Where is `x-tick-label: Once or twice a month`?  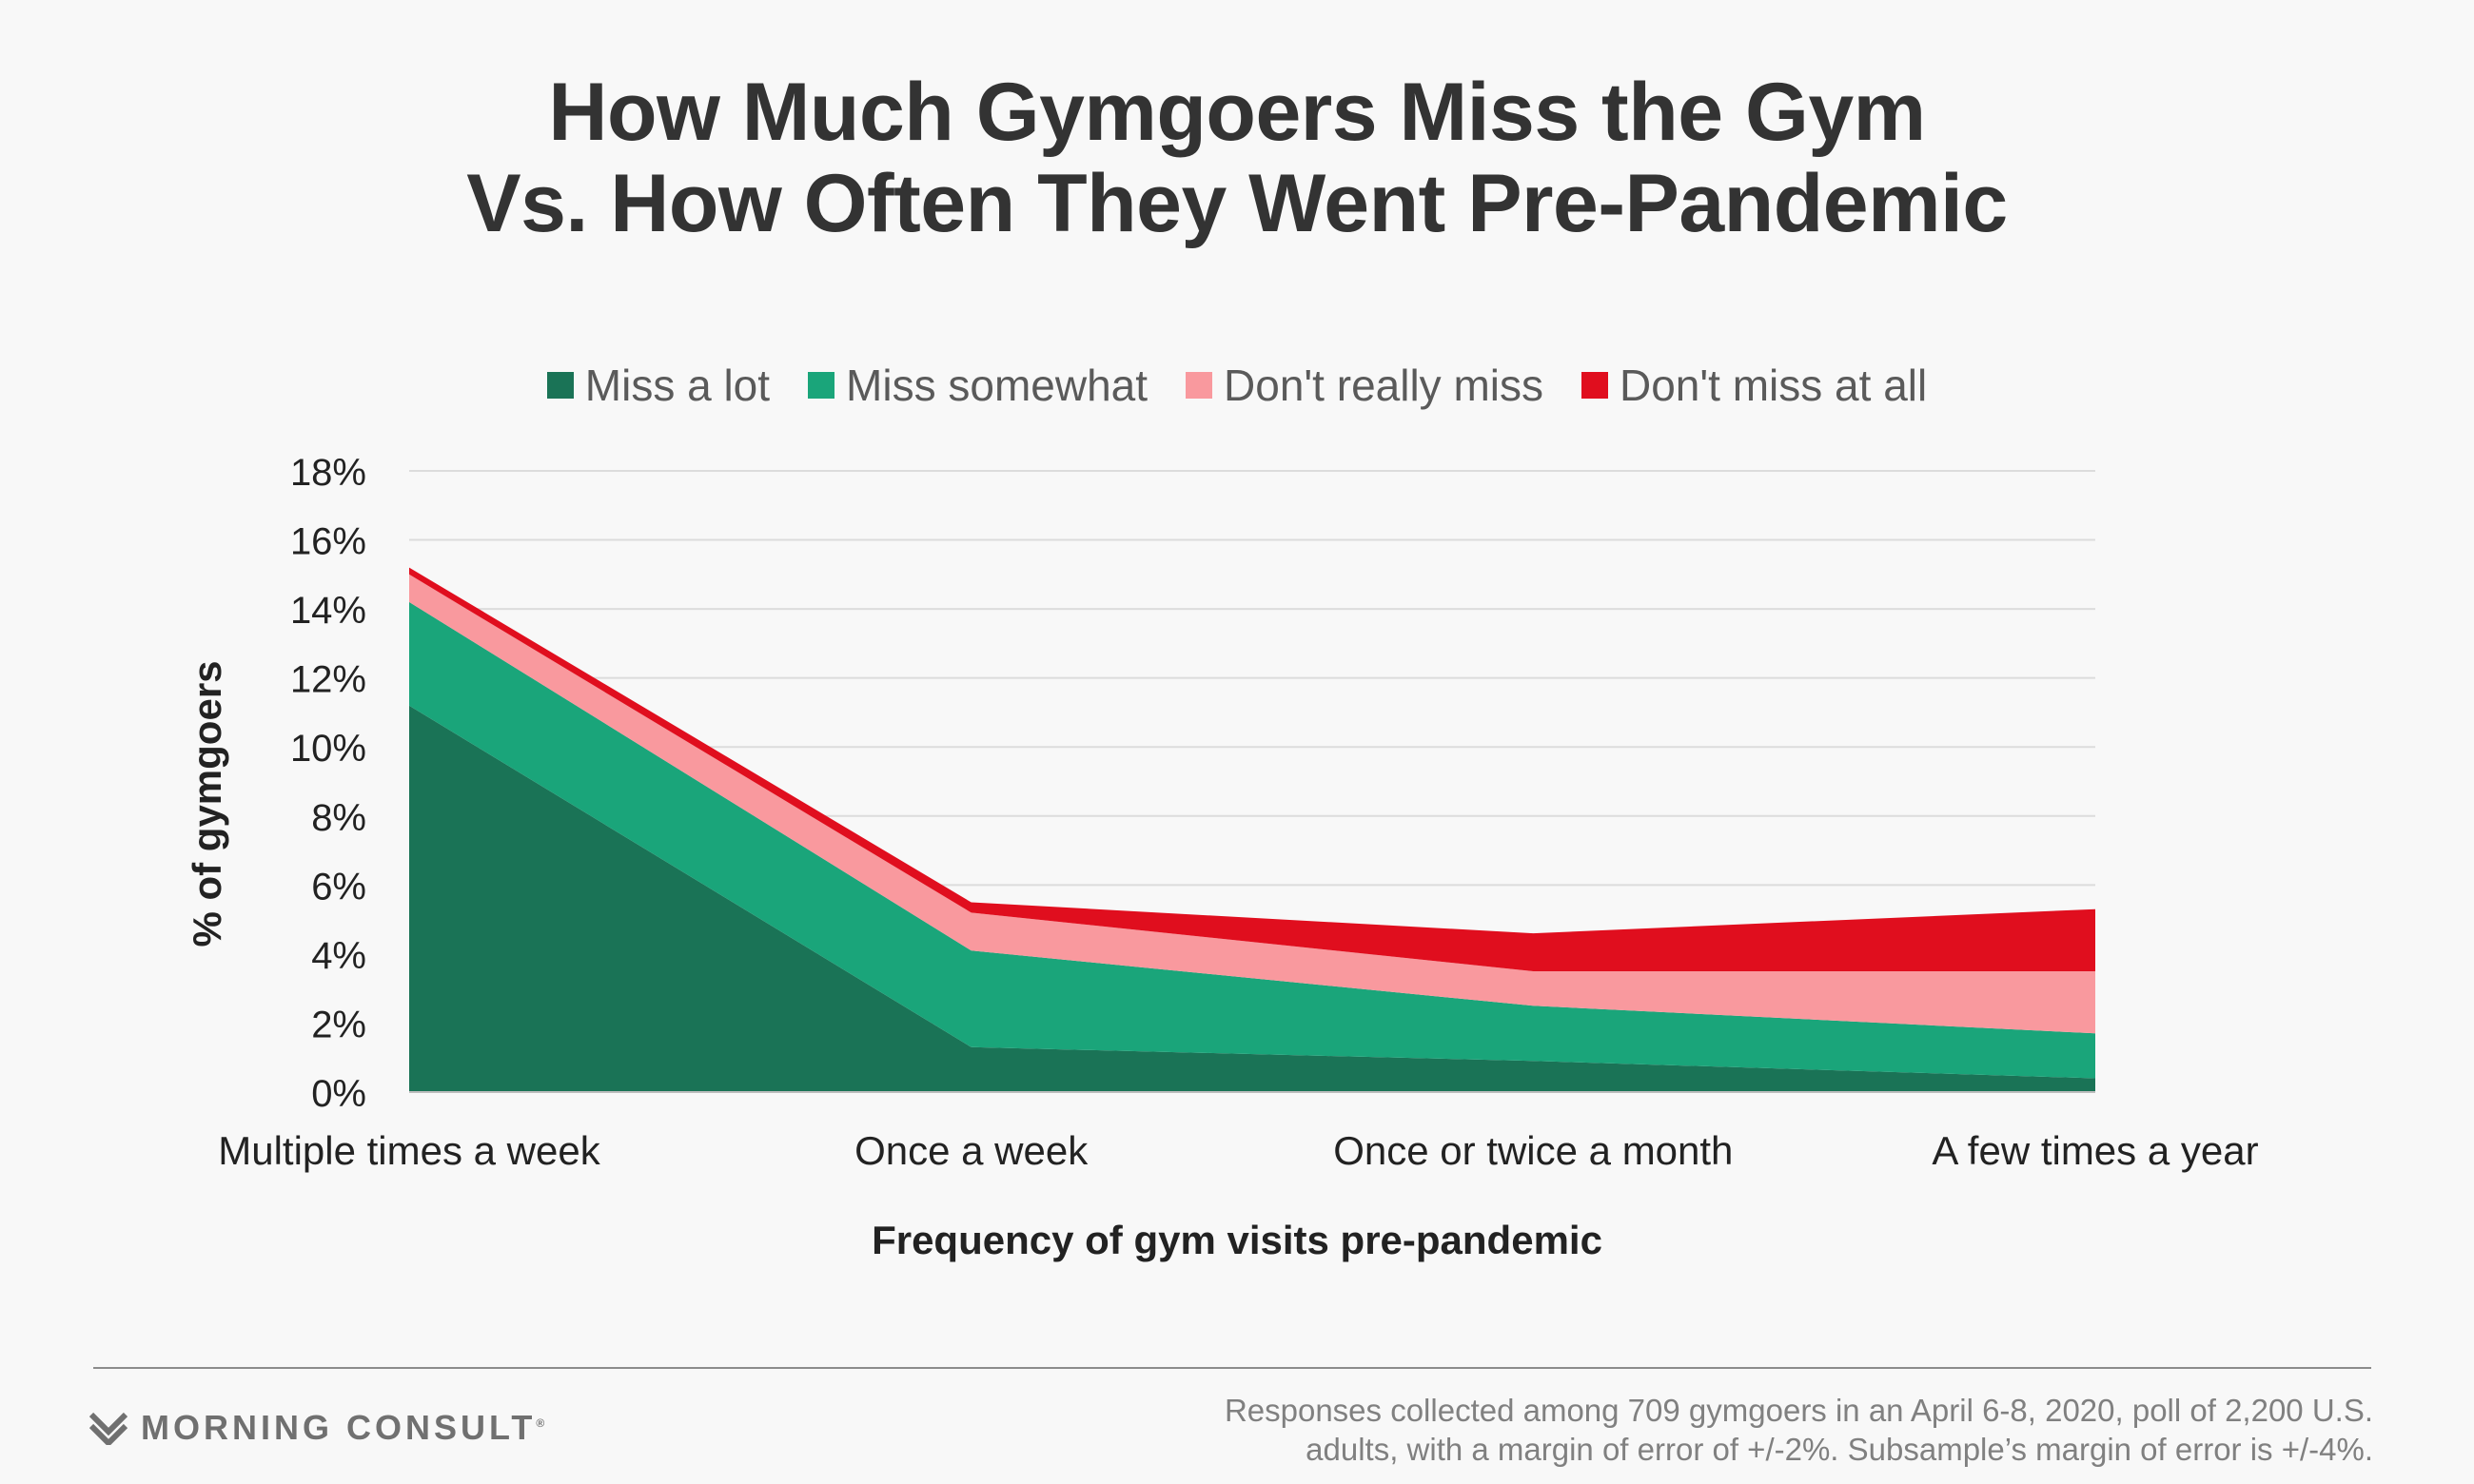 x-tick-label: Once or twice a month is located at coordinates (1533, 1150).